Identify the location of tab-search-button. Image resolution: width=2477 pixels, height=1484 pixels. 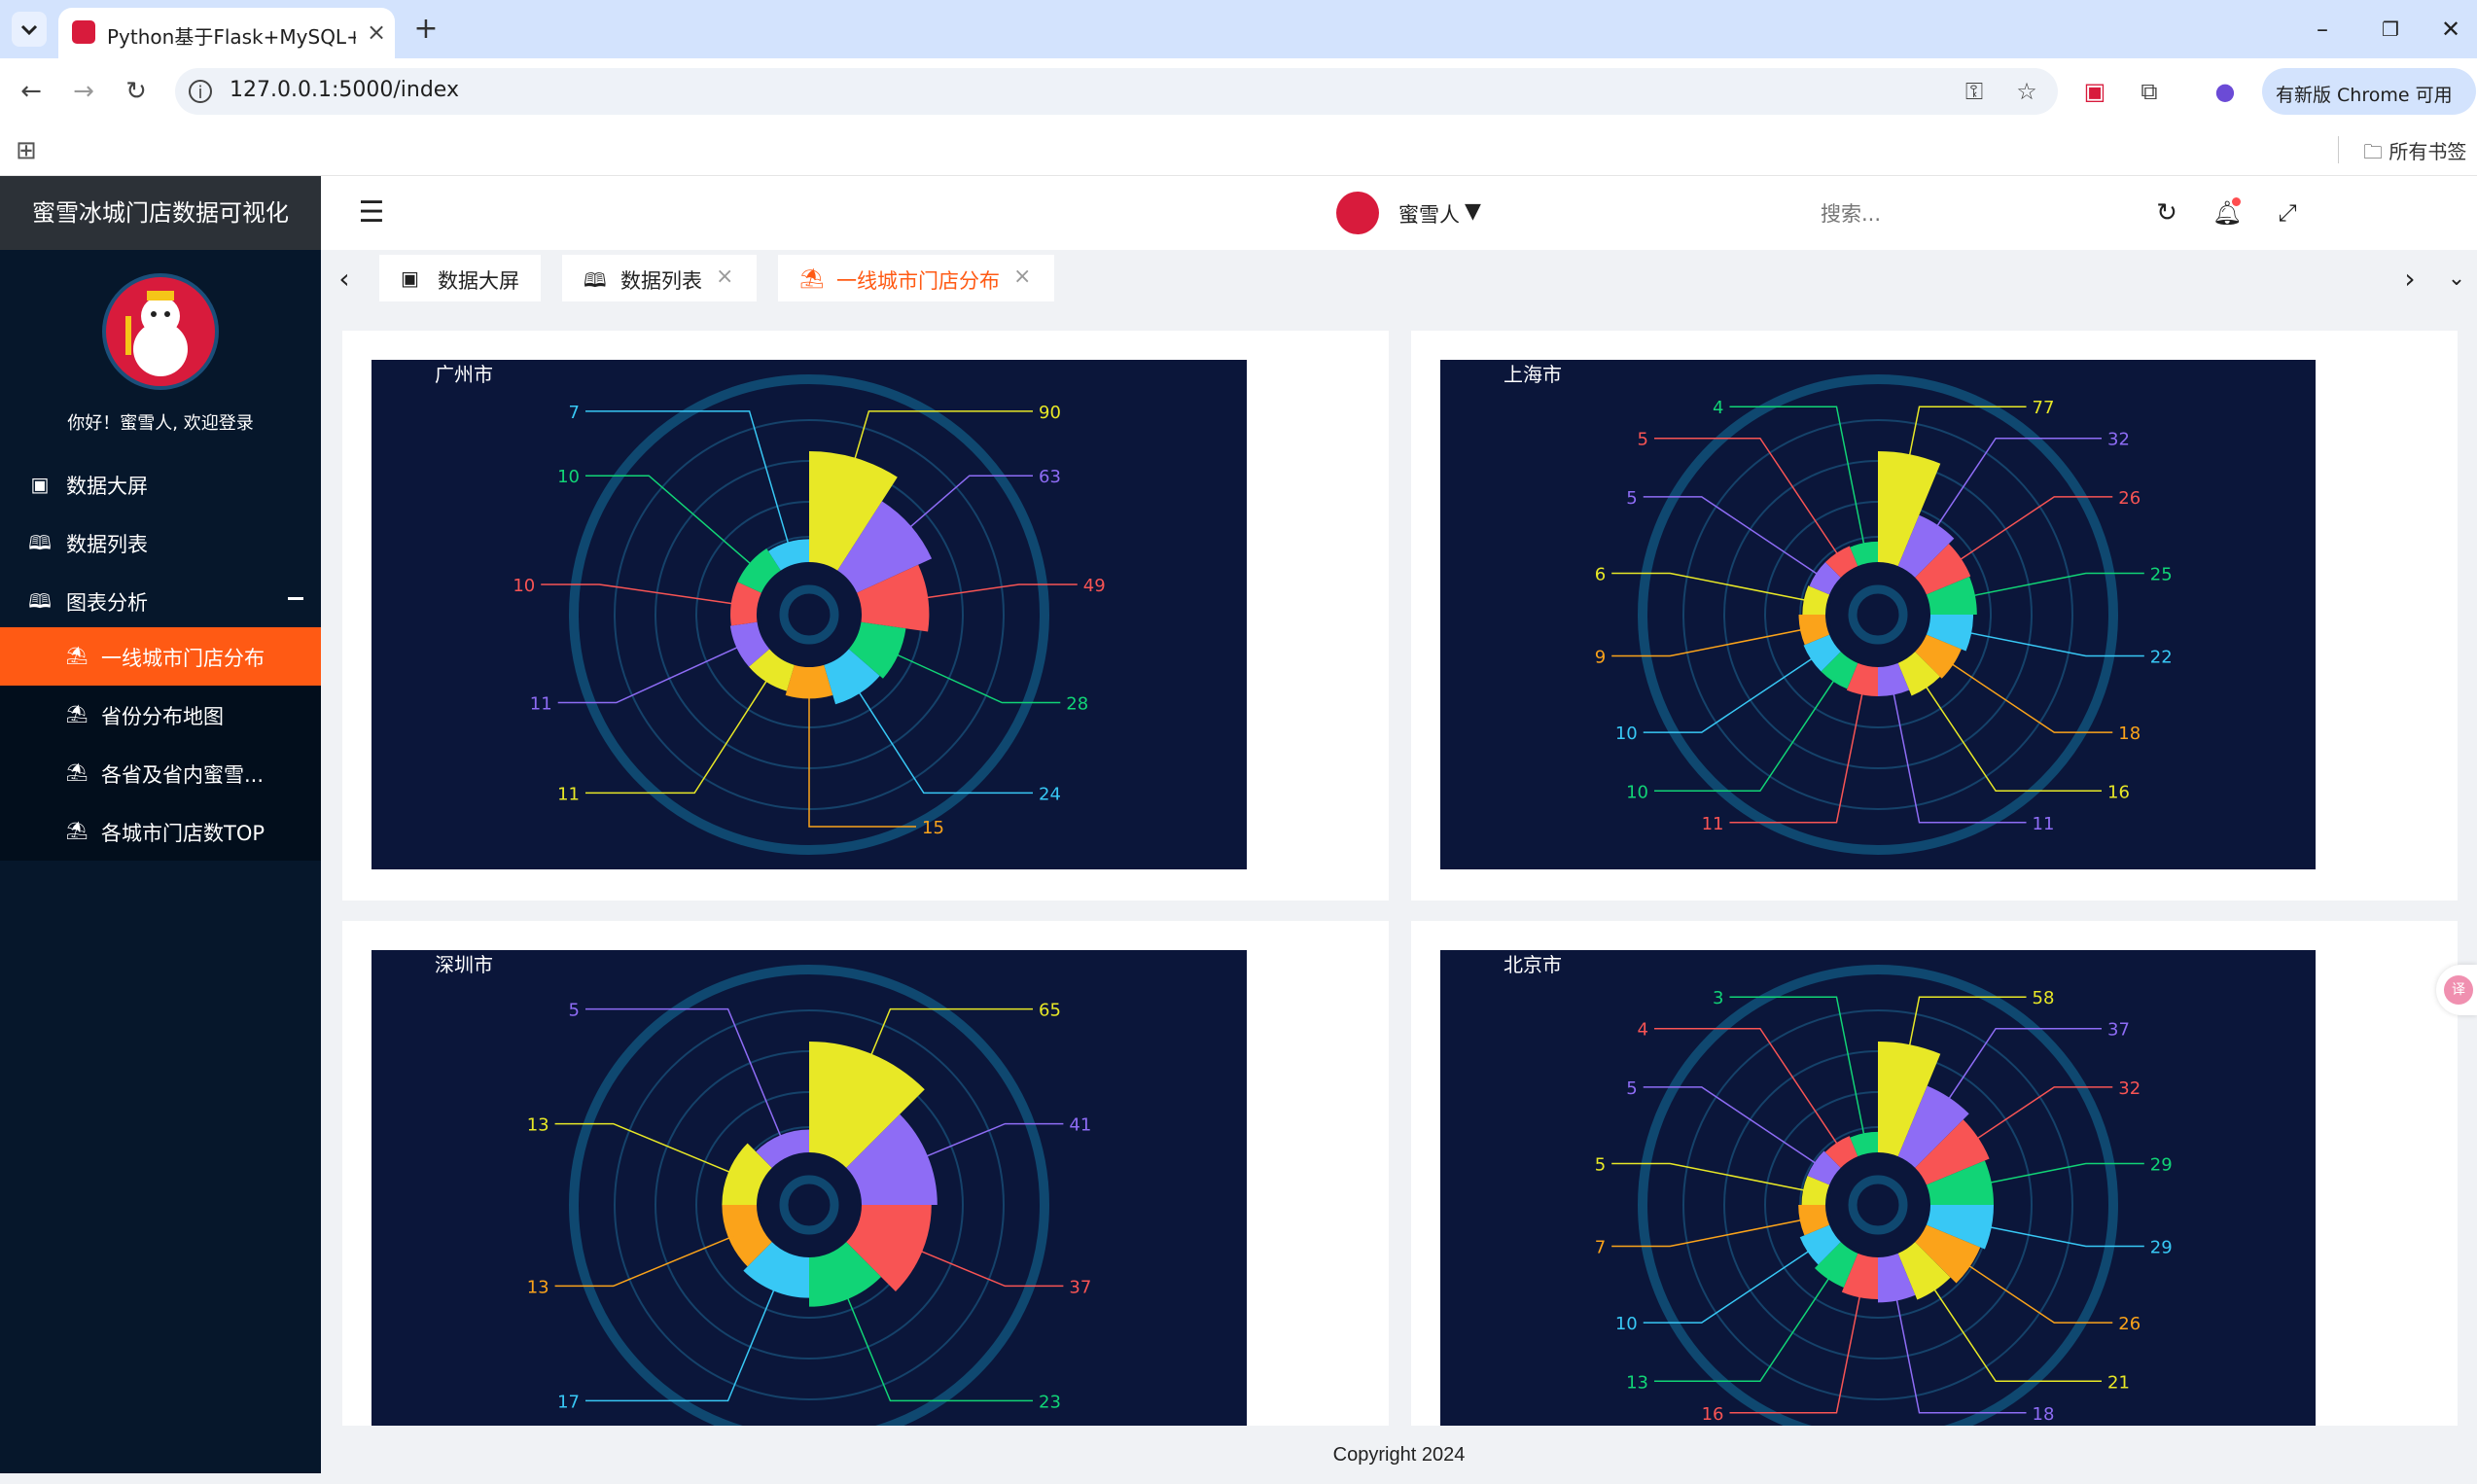
(29, 30).